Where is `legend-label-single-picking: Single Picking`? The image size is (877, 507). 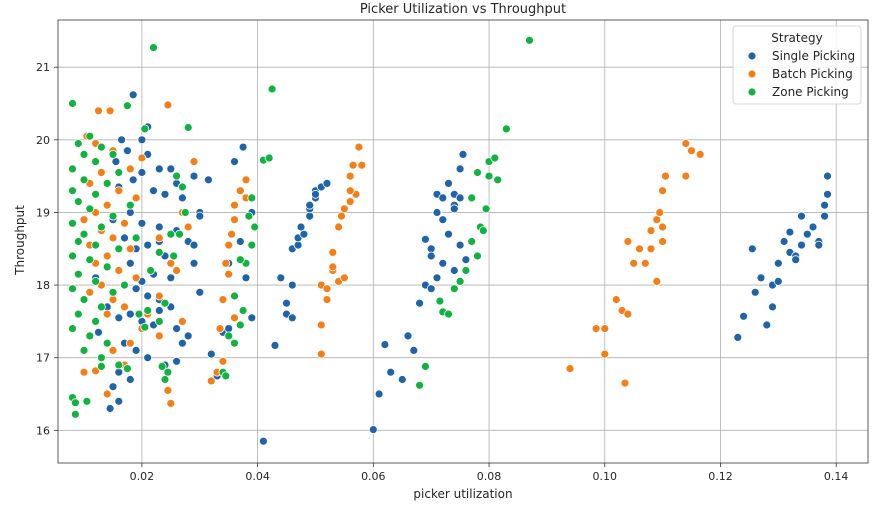 legend-label-single-picking: Single Picking is located at coordinates (813, 56).